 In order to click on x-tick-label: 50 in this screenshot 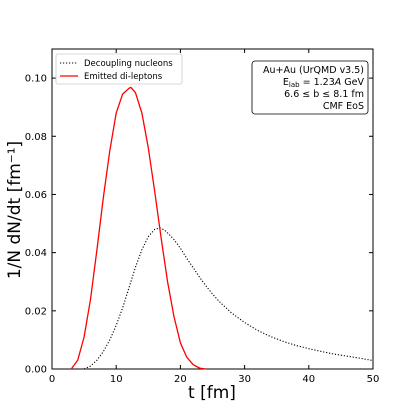, I will do `click(373, 379)`.